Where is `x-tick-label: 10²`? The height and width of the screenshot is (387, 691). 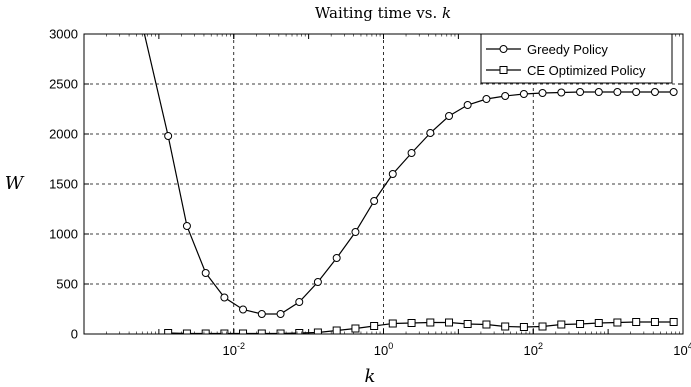
x-tick-label: 10² is located at coordinates (533, 349).